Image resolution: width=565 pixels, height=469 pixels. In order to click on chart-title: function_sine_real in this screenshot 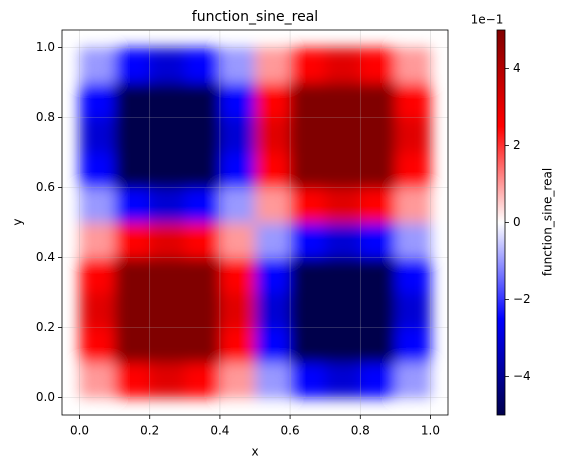, I will do `click(255, 17)`.